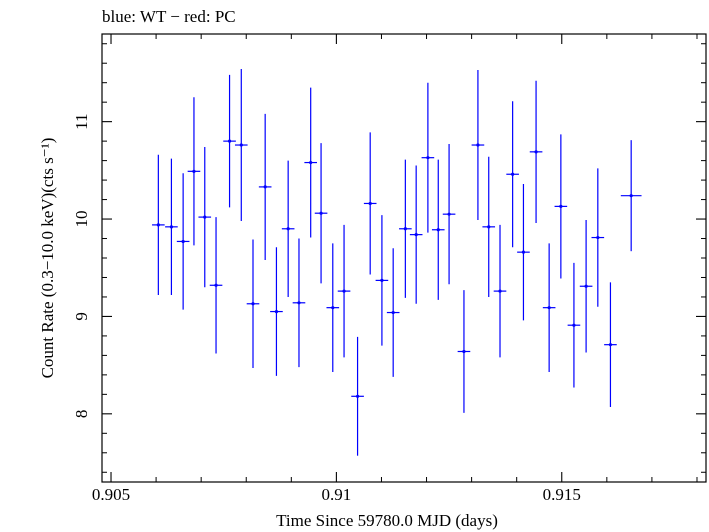 The height and width of the screenshot is (532, 709). What do you see at coordinates (81, 316) in the screenshot?
I see `y-tick-label: 9` at bounding box center [81, 316].